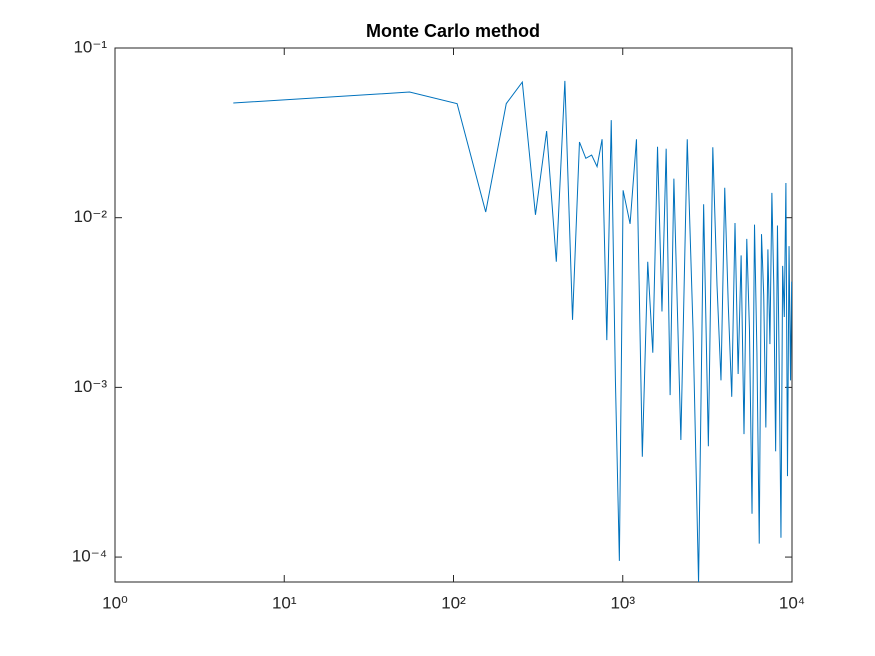 Image resolution: width=875 pixels, height=656 pixels. I want to click on y-tick-label: 10⁻⁴, so click(89, 556).